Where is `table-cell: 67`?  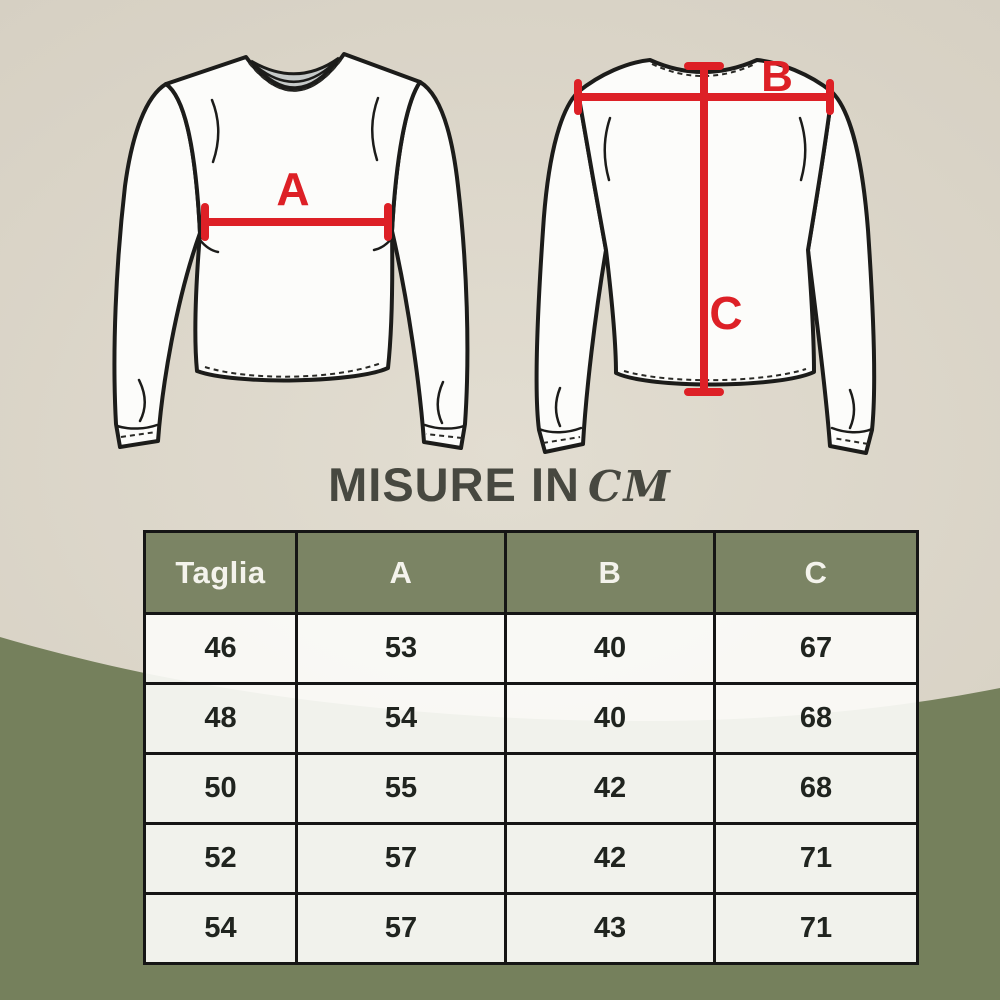
table-cell: 67 is located at coordinates (816, 648).